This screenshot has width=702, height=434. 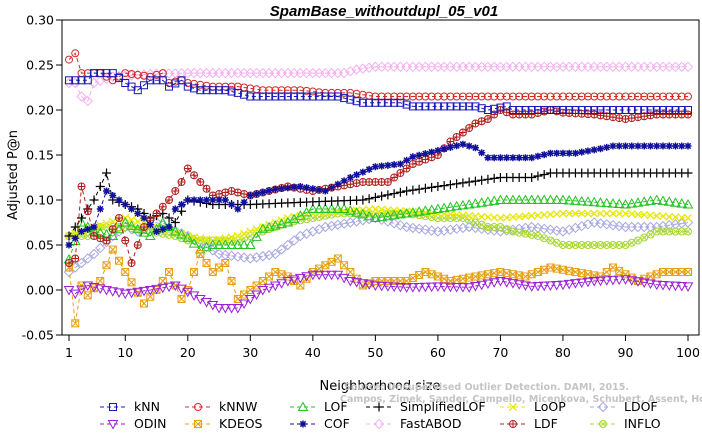 I want to click on y-tick-label: -0.05, so click(x=38, y=335).